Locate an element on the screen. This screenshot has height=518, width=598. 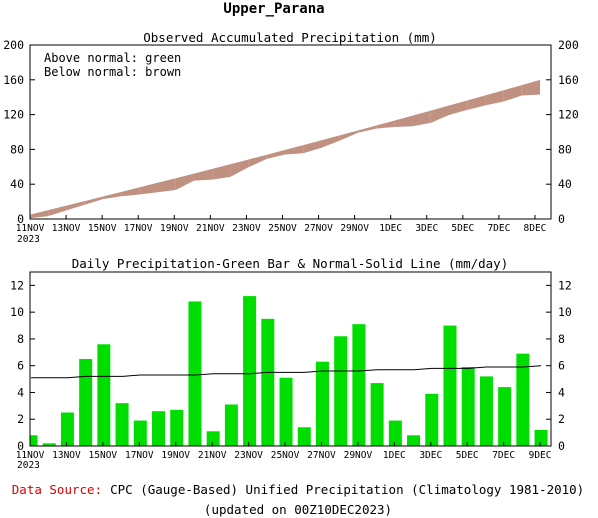
y-tick-label-right: 6 is located at coordinates (561, 366).